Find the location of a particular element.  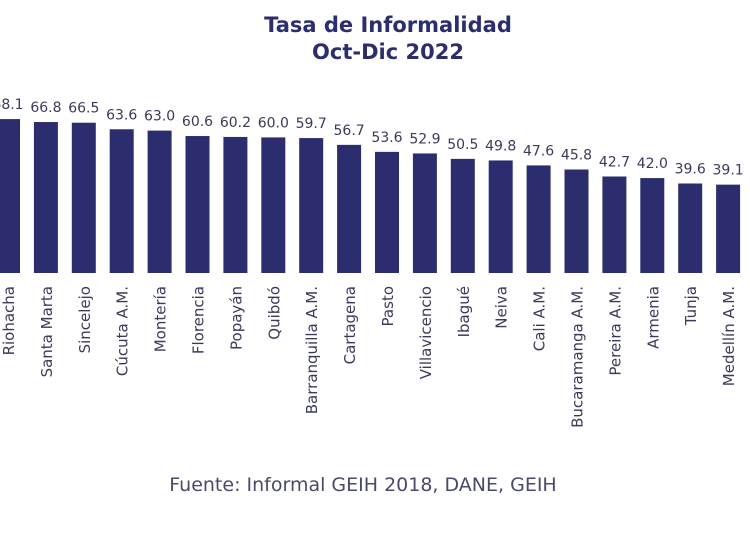

chart-title: Tasa de Informalidad is located at coordinates (388, 25).